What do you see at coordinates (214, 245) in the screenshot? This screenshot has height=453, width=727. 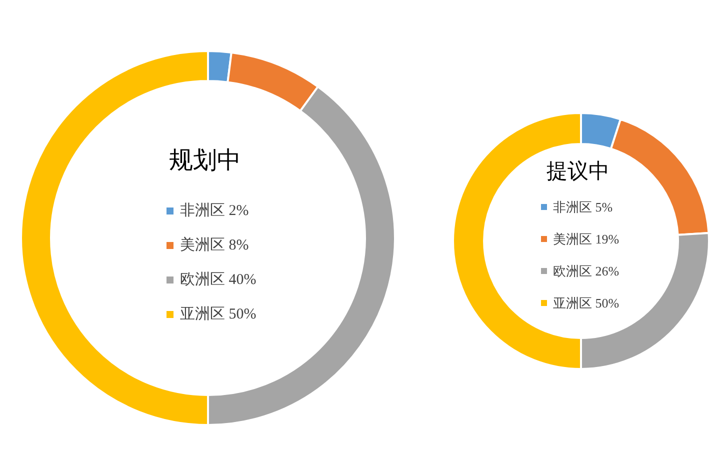 I see `legend-label: 美洲区 8%` at bounding box center [214, 245].